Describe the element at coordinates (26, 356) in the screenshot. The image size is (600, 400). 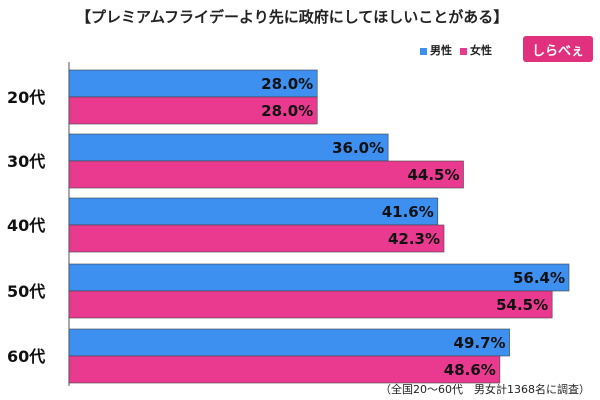
I see `category-label: 60代` at that location.